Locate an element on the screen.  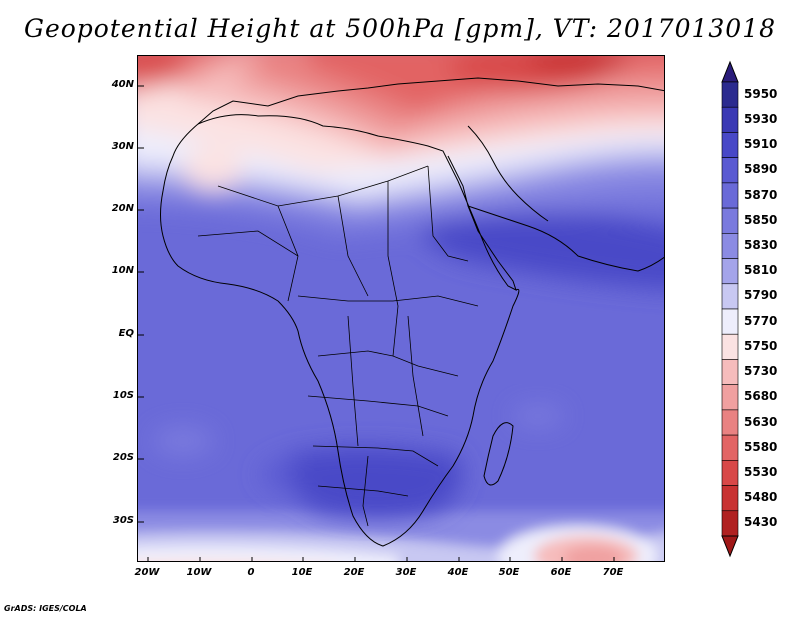
colorbar-level-label: 5630 is located at coordinates (761, 421).